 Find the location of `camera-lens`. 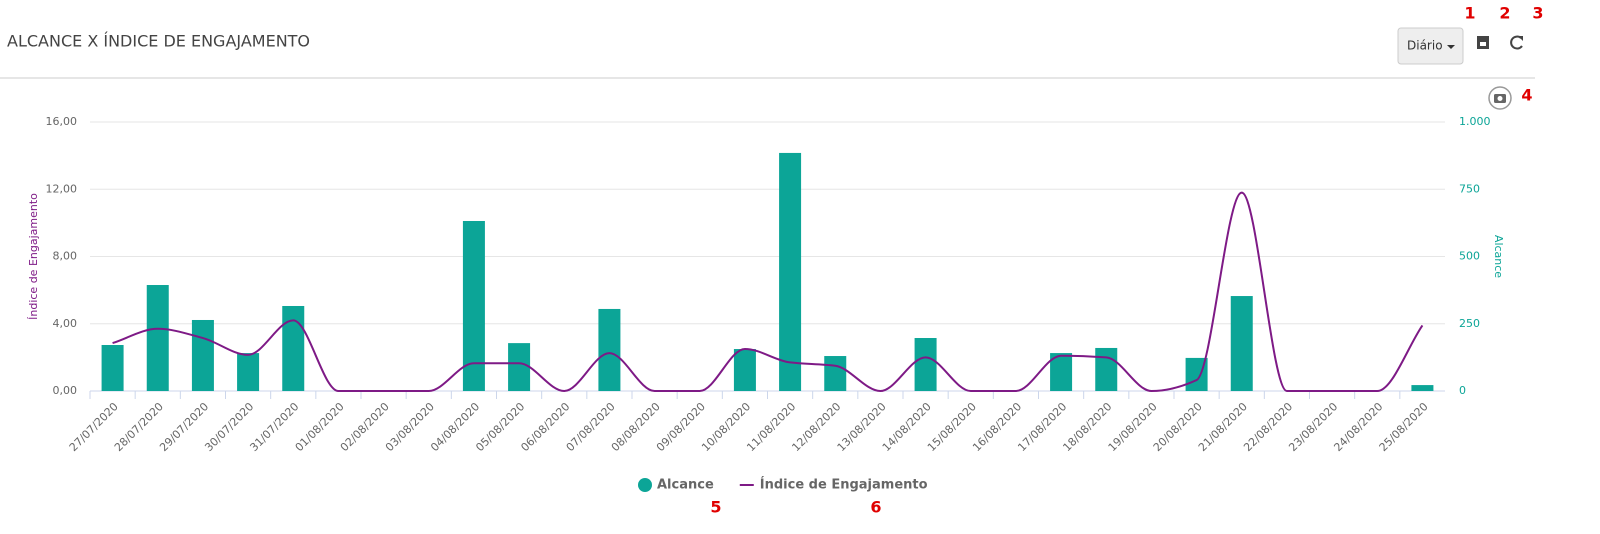

camera-lens is located at coordinates (1500, 98).